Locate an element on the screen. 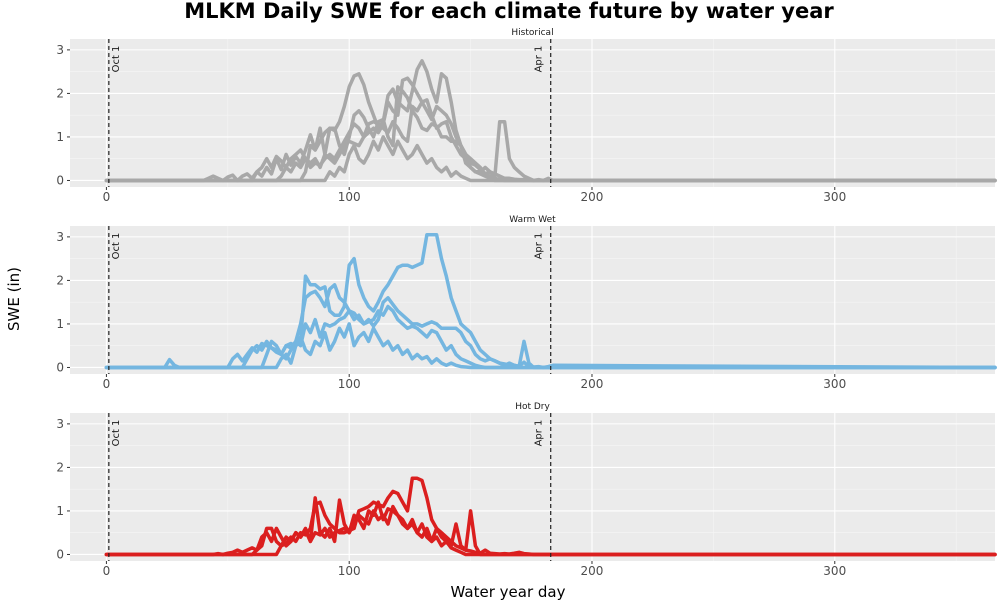 The height and width of the screenshot is (600, 1000). y-axis-title: SWE (in) is located at coordinates (14, 299).